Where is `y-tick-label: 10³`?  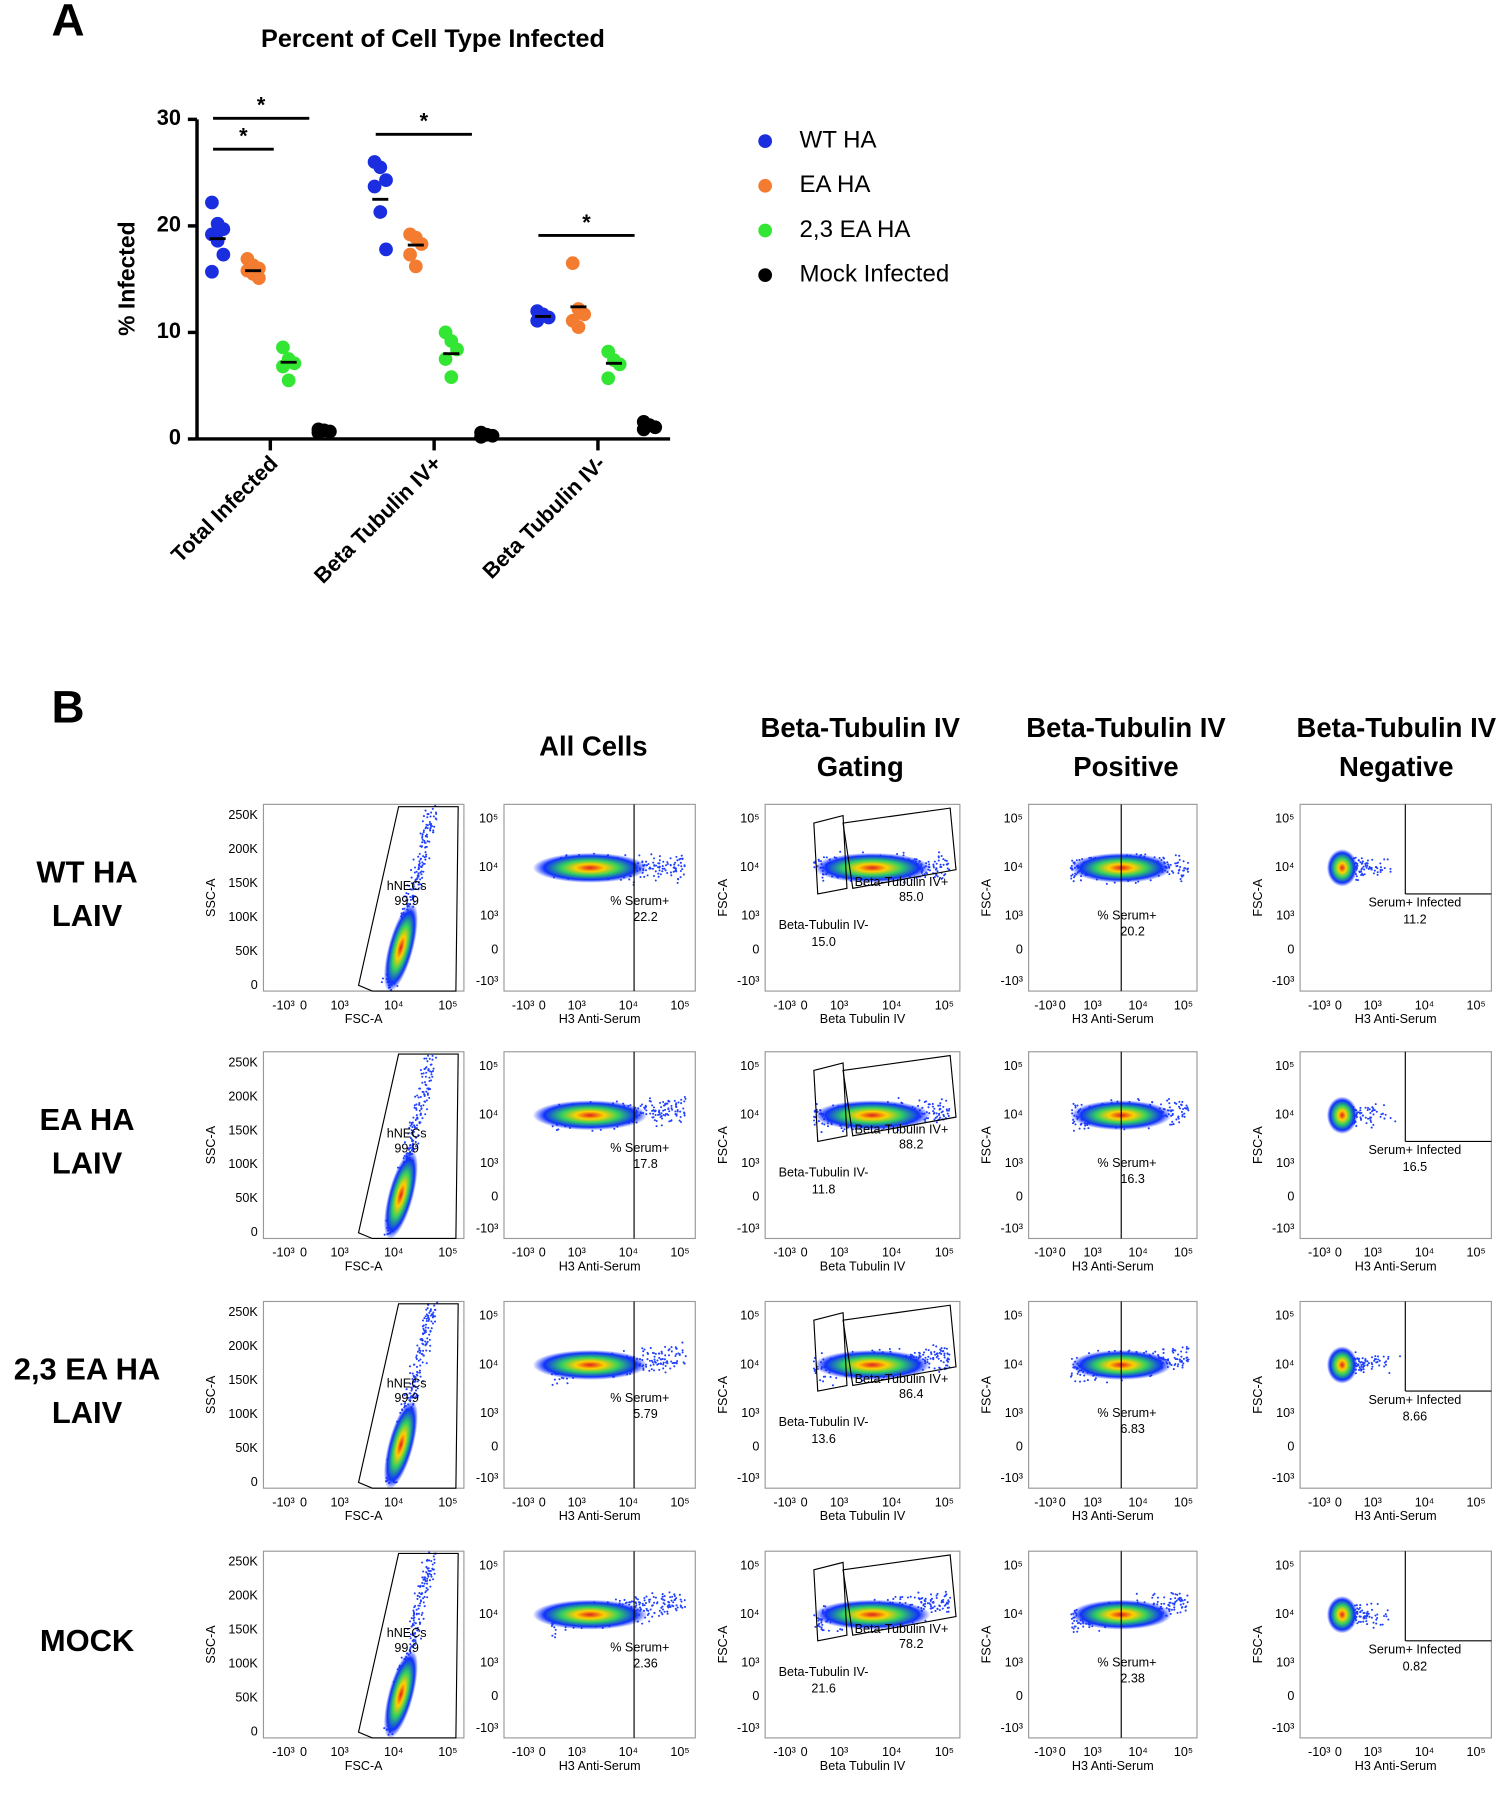 y-tick-label: 10³ is located at coordinates (750, 1413).